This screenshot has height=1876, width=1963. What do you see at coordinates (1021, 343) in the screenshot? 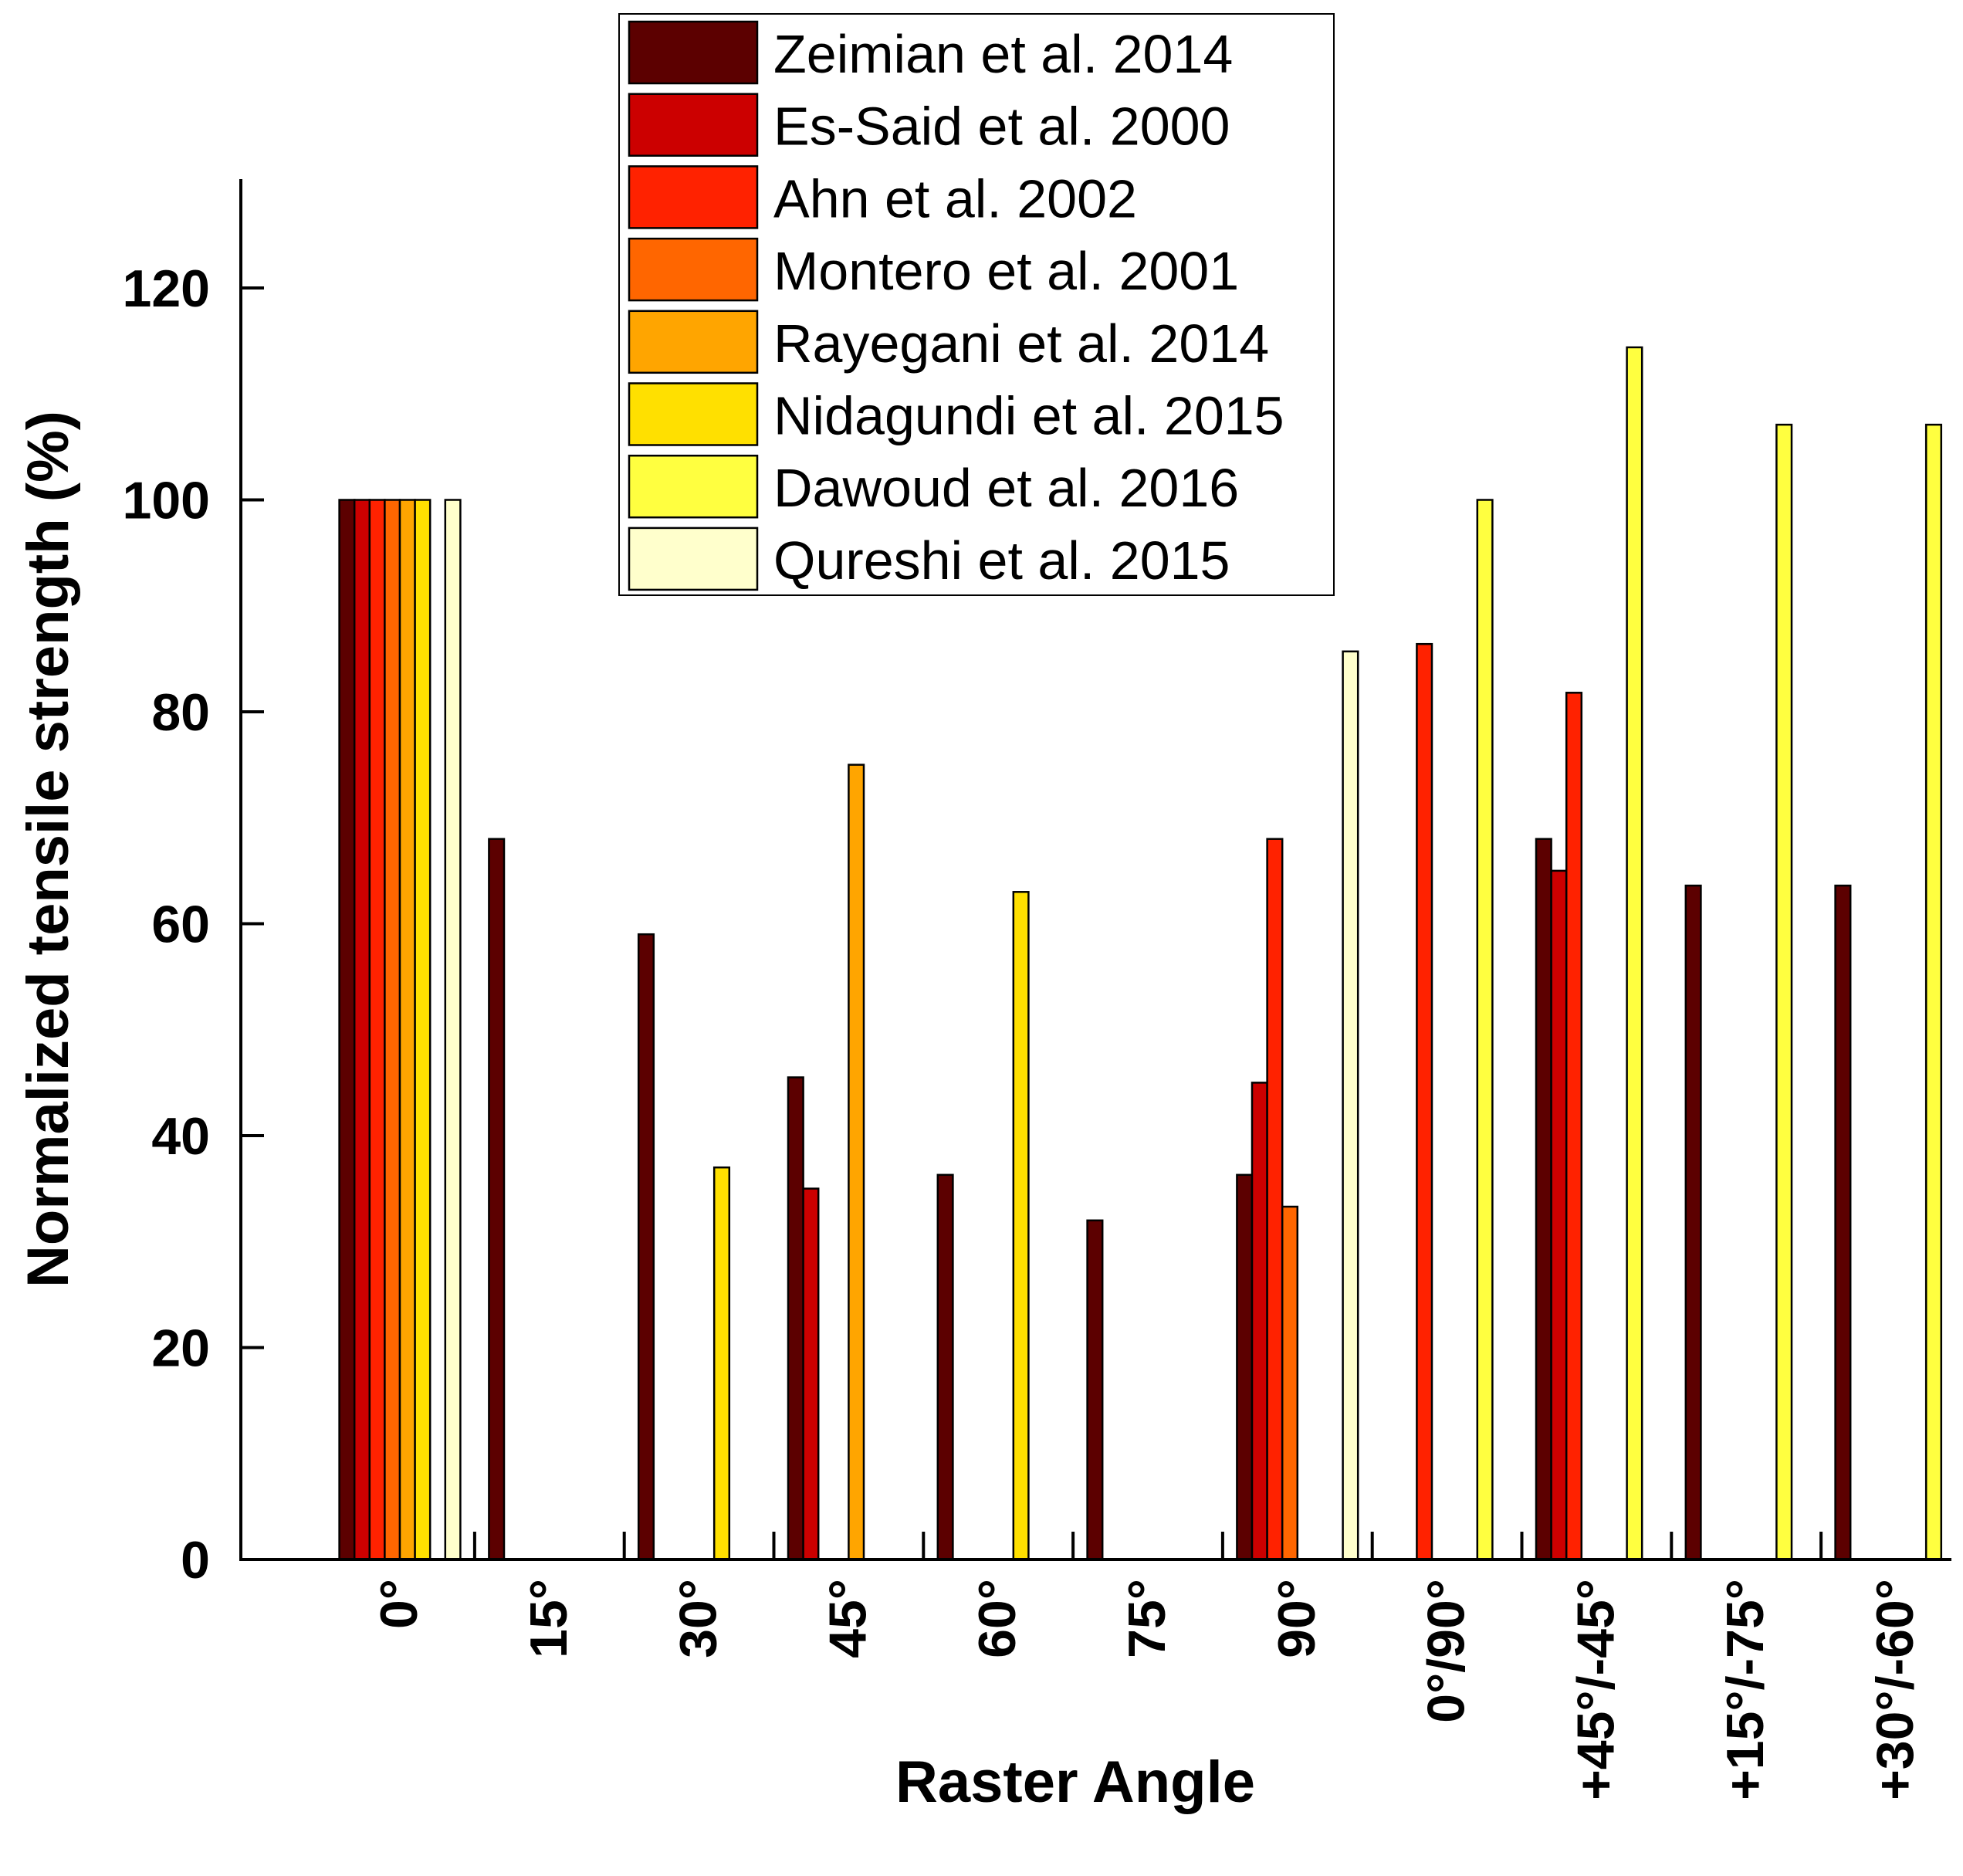
I see `legend-label: Rayegani et al. 2014` at bounding box center [1021, 343].